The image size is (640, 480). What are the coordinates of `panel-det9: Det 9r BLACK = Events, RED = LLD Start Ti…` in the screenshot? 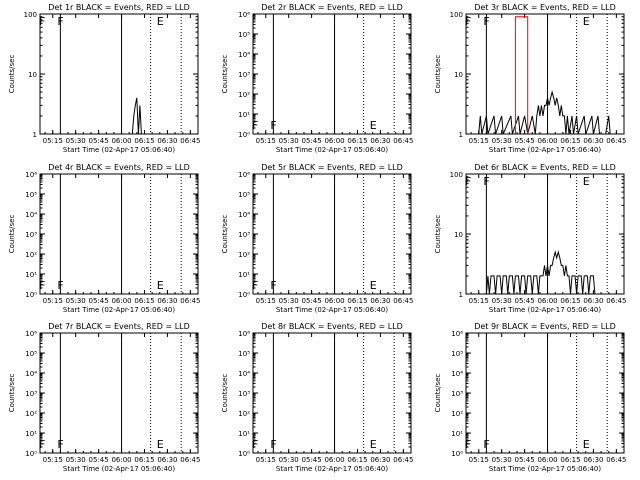 It's located at (530, 397).